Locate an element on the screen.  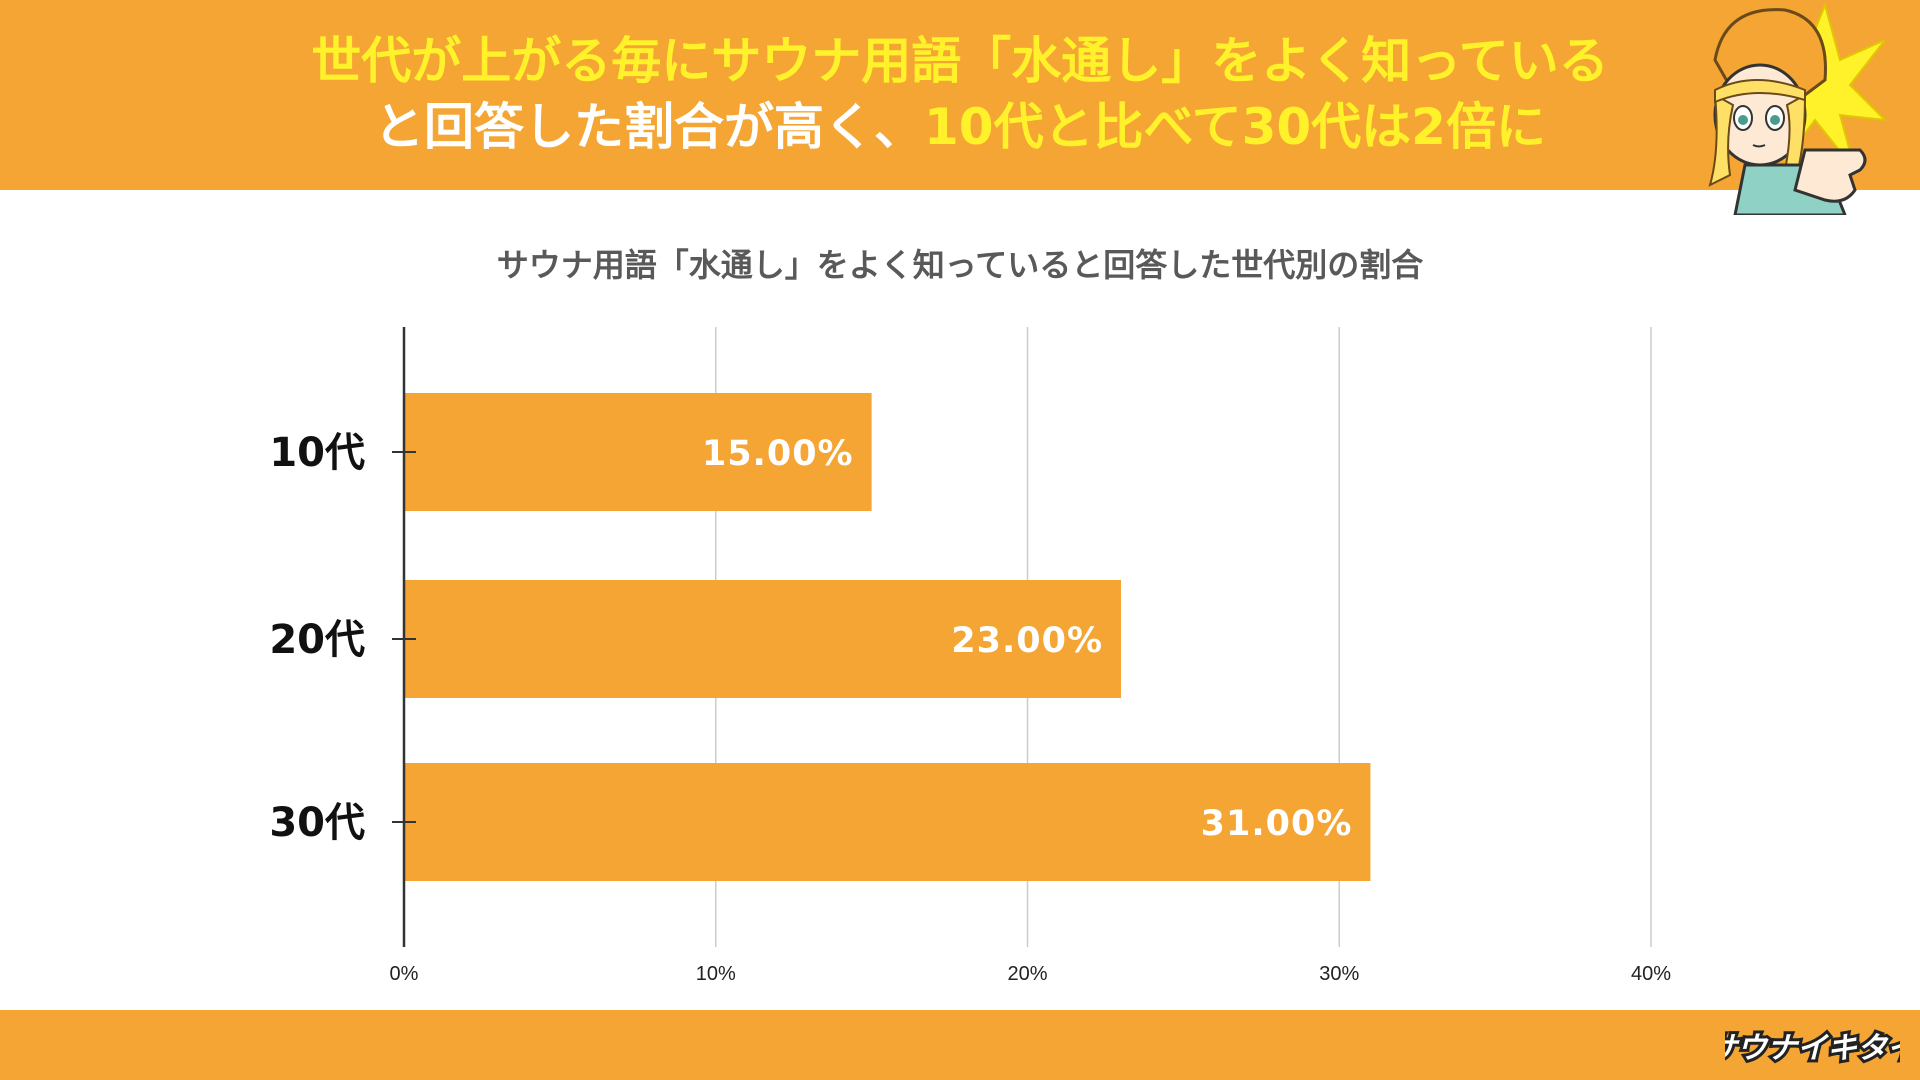
bar-value-label: 15.00% is located at coordinates (778, 454).